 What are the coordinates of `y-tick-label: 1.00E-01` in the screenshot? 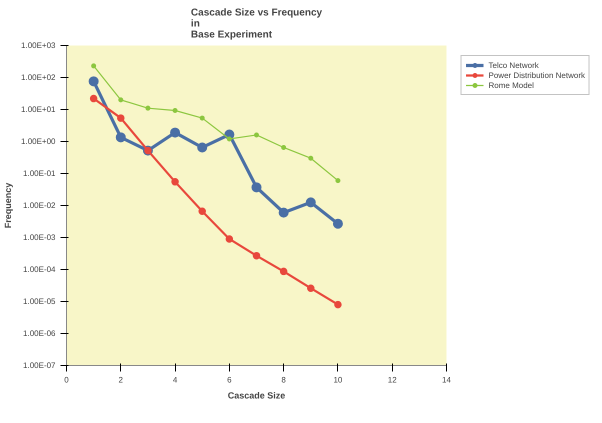 It's located at (39, 173).